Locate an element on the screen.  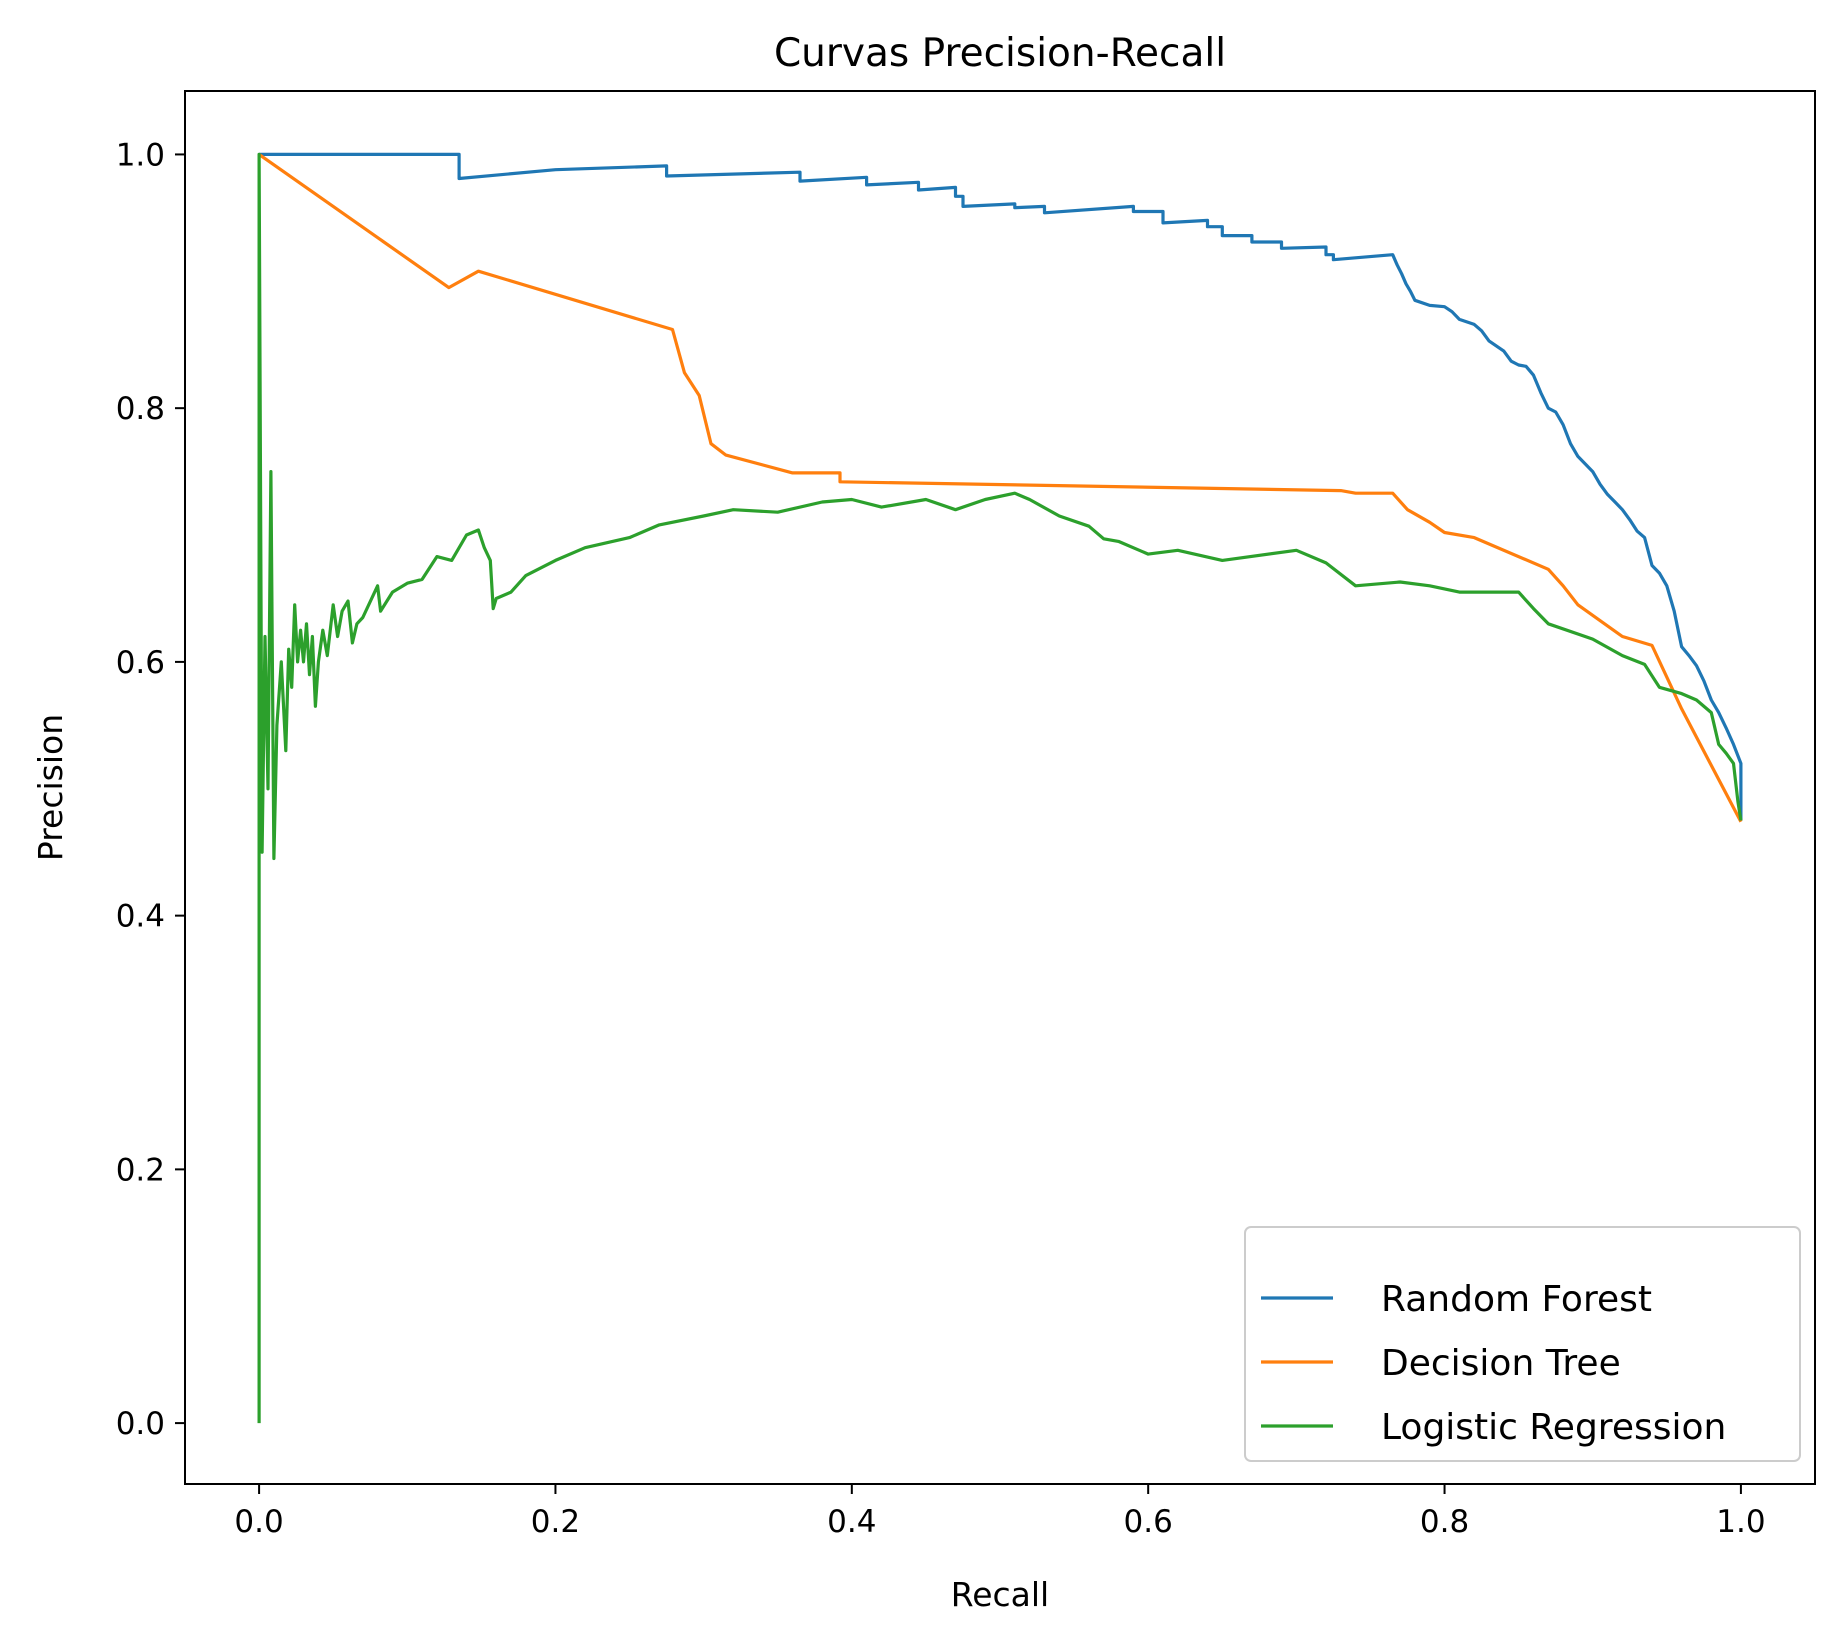
legend-label-decision-tree: Decision Tree is located at coordinates (1501, 1363).